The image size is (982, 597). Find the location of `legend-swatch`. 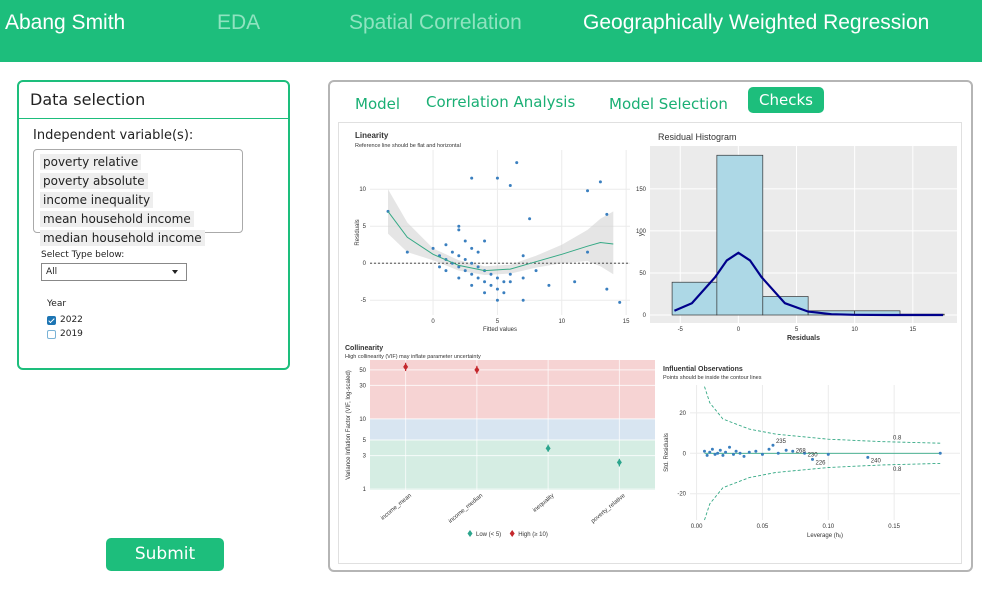

legend-swatch is located at coordinates (470, 533).